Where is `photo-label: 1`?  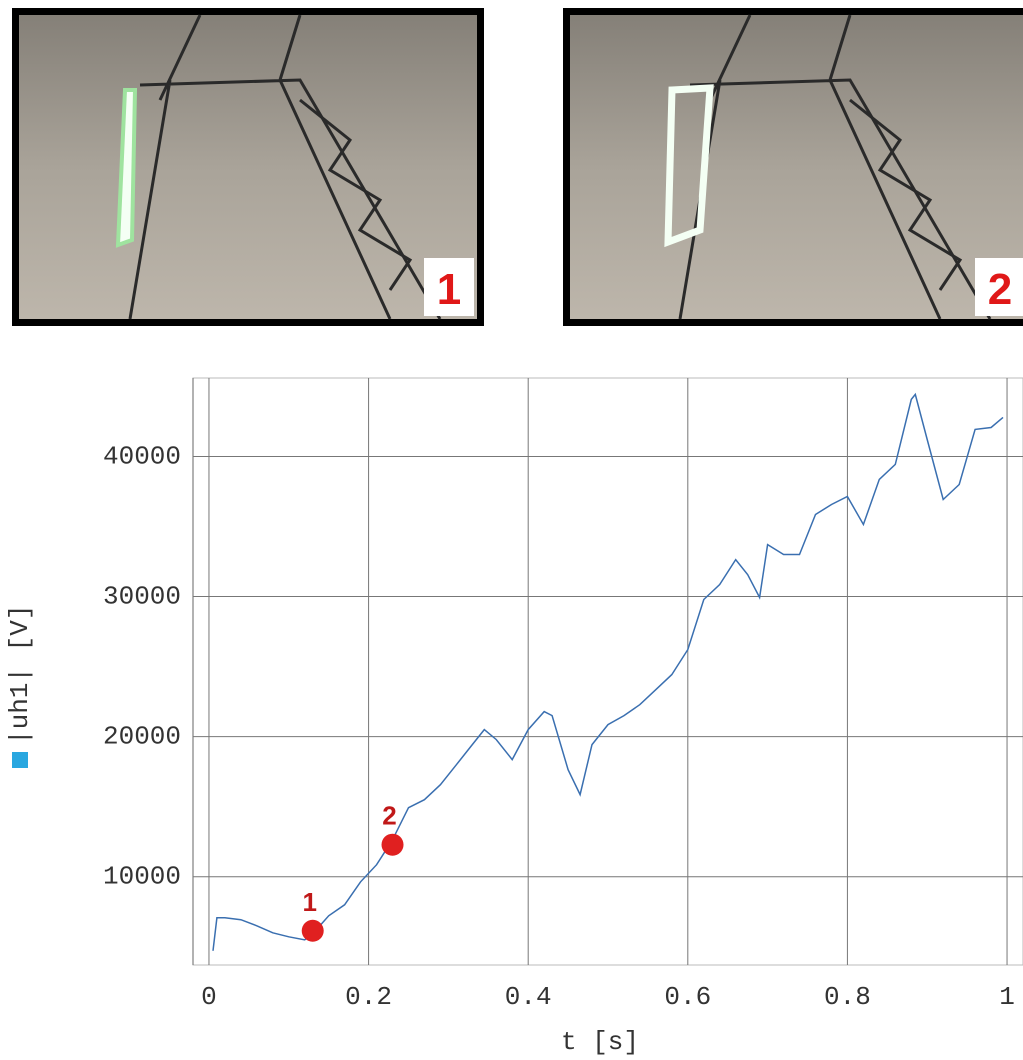
photo-label: 1 is located at coordinates (449, 289).